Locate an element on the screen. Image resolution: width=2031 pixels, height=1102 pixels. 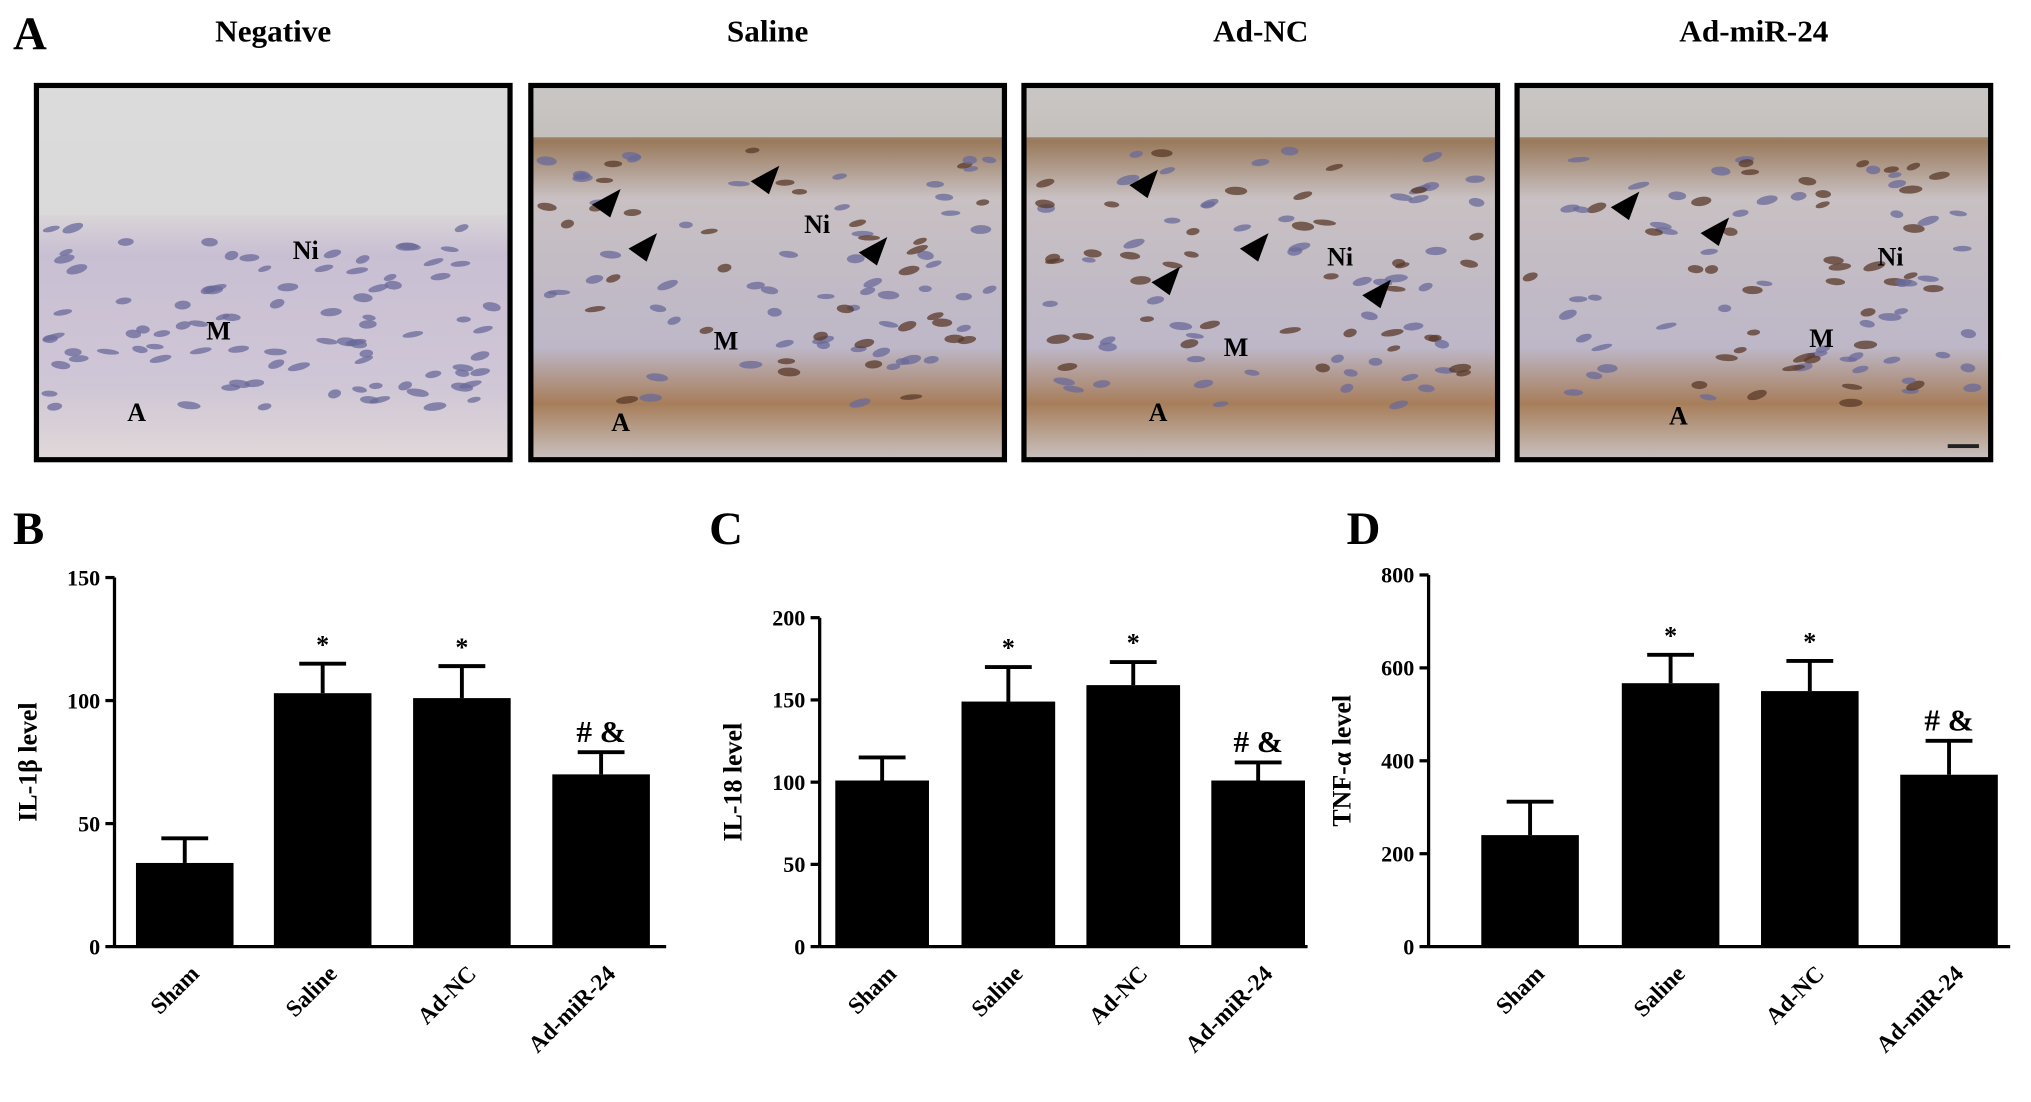
layer-label: Ni is located at coordinates (306, 250).